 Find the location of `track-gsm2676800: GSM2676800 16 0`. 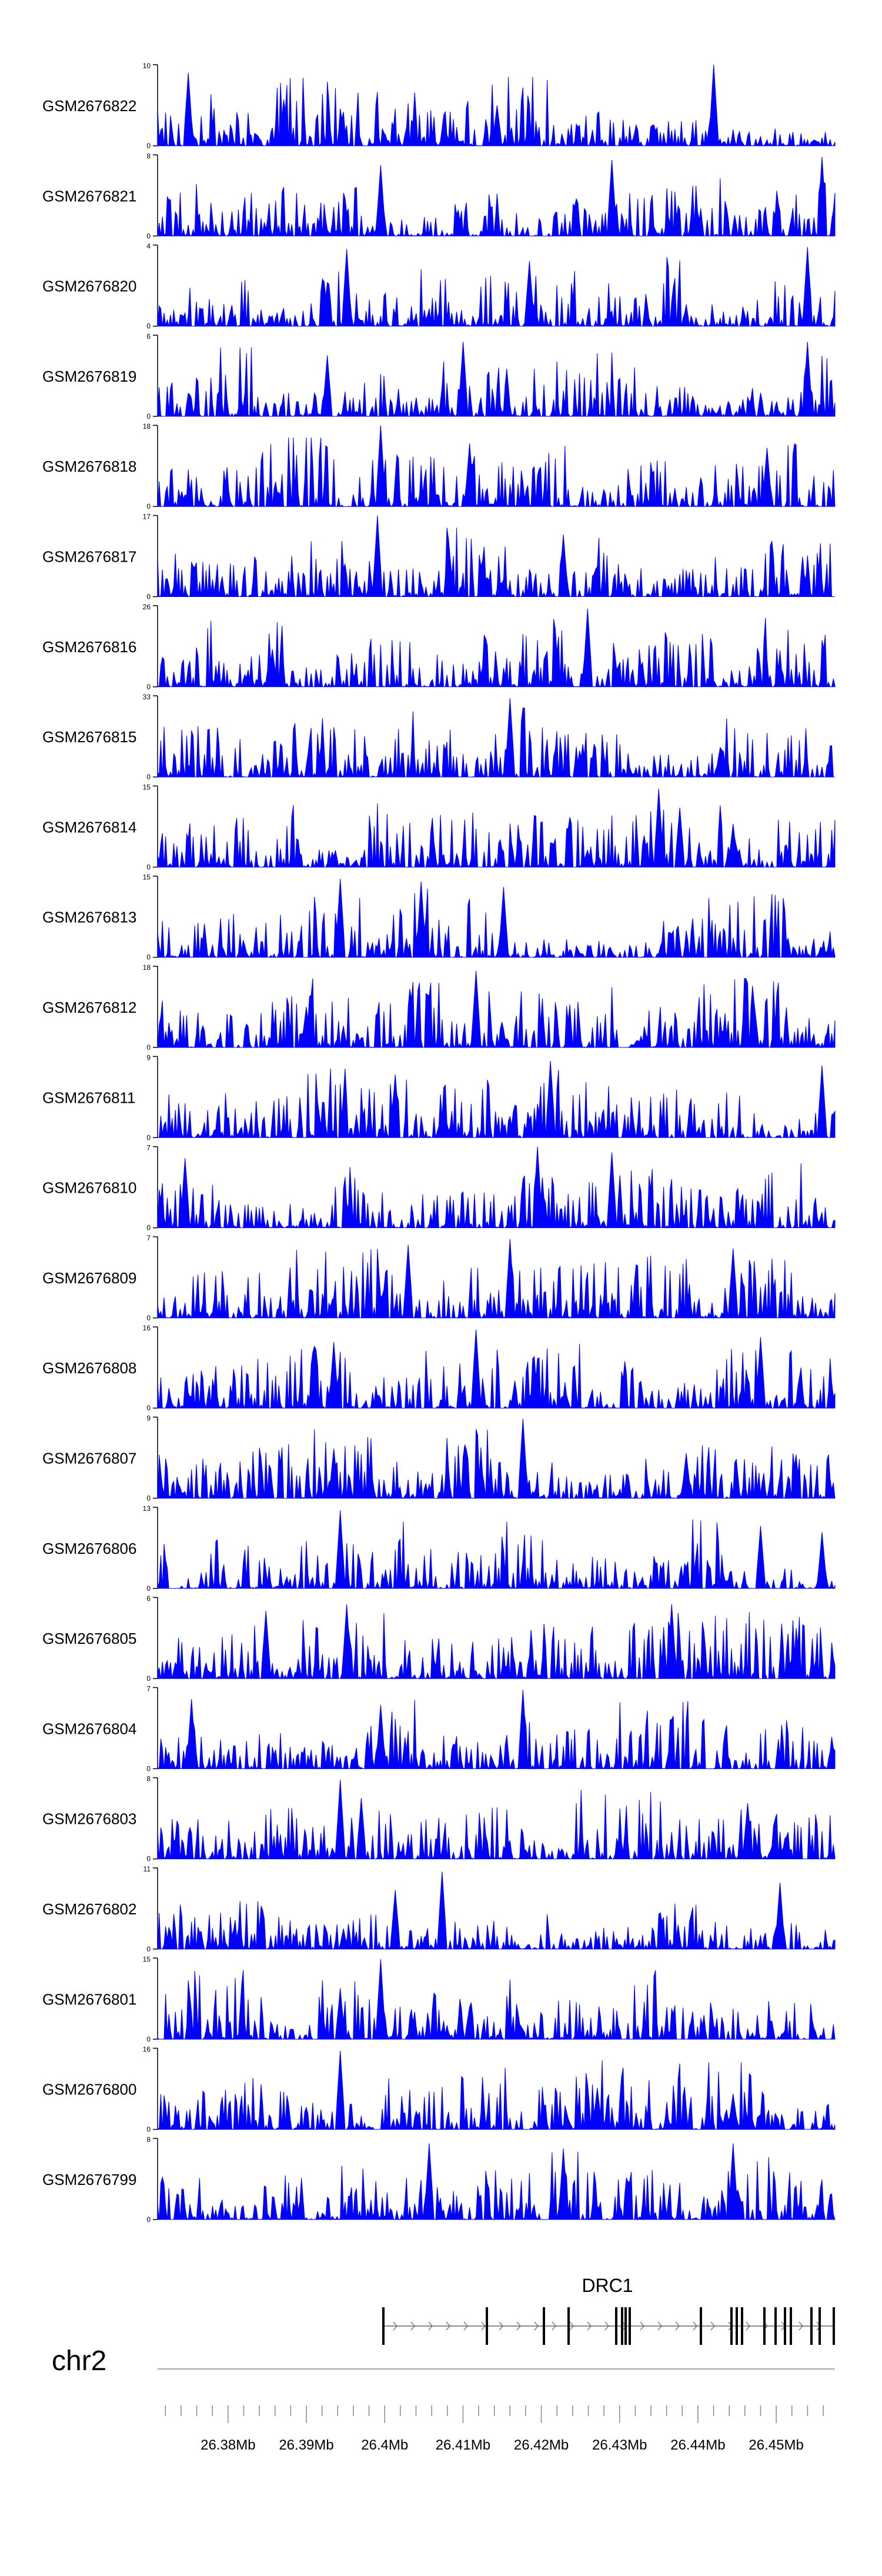

track-gsm2676800: GSM2676800 16 0 is located at coordinates (439, 2090).